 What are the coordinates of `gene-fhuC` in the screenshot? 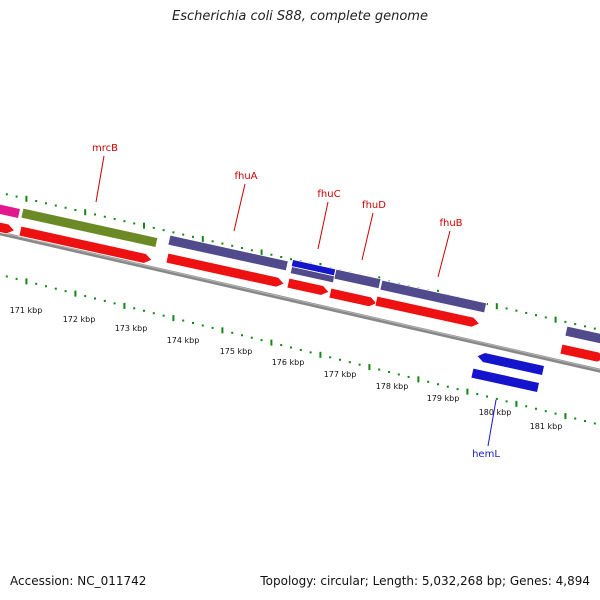 It's located at (312, 275).